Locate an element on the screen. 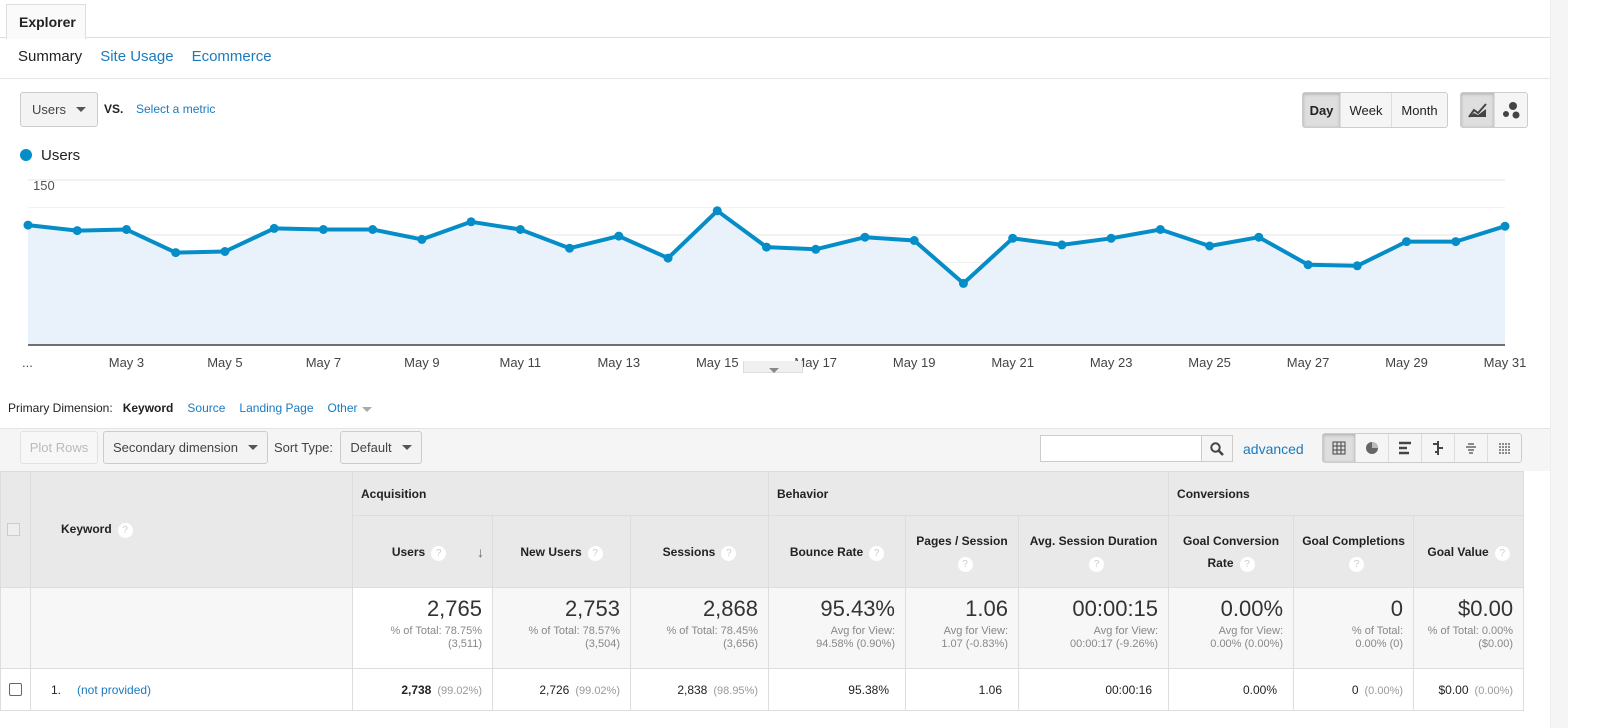 Image resolution: width=1600 pixels, height=728 pixels. table-view-icon is located at coordinates (1339, 448).